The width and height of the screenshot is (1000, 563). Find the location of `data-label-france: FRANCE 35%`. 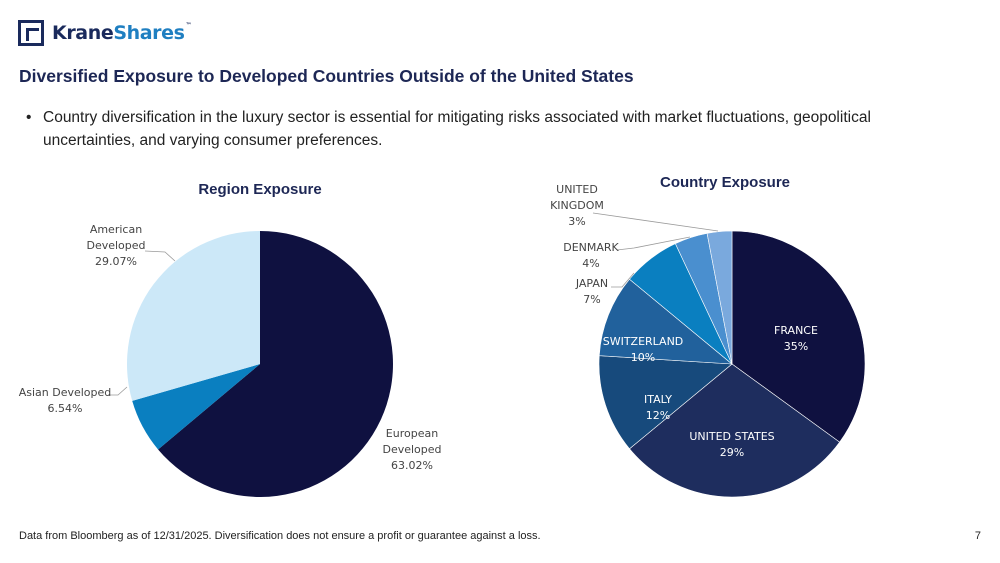

data-label-france: FRANCE 35% is located at coordinates (796, 338).